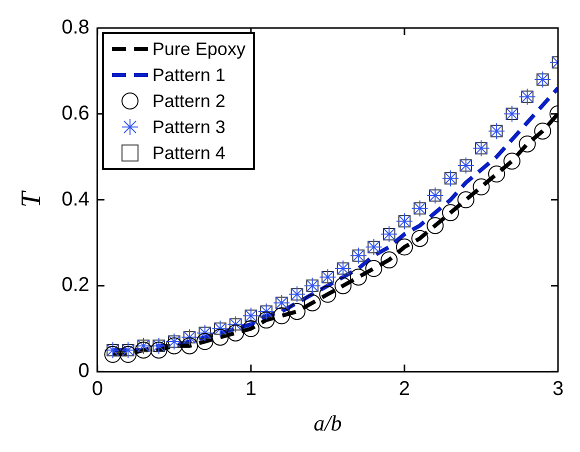 The image size is (580, 452). What do you see at coordinates (199, 49) in the screenshot?
I see `legend-label: Pure Epoxy` at bounding box center [199, 49].